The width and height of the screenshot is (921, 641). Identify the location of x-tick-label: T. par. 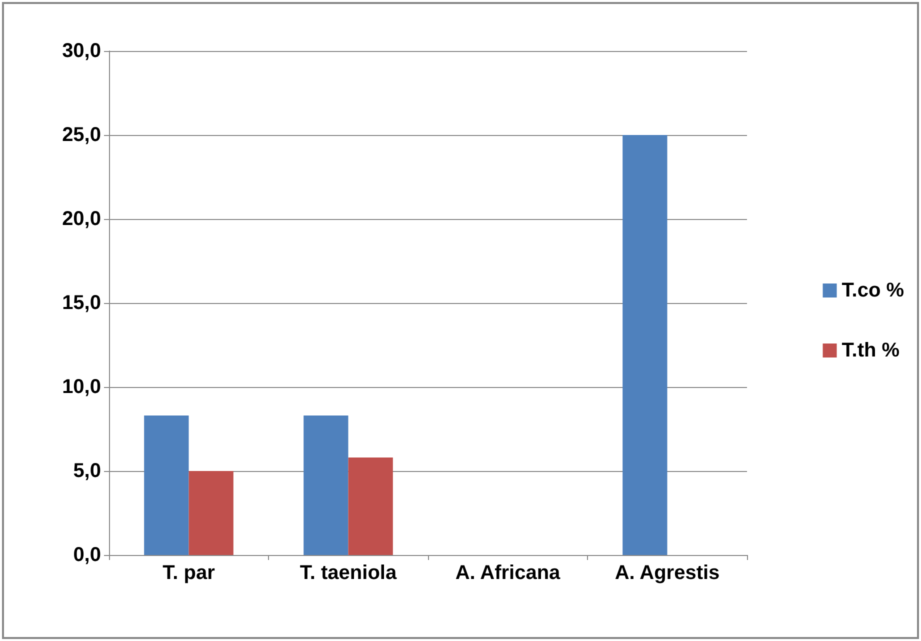
(189, 573).